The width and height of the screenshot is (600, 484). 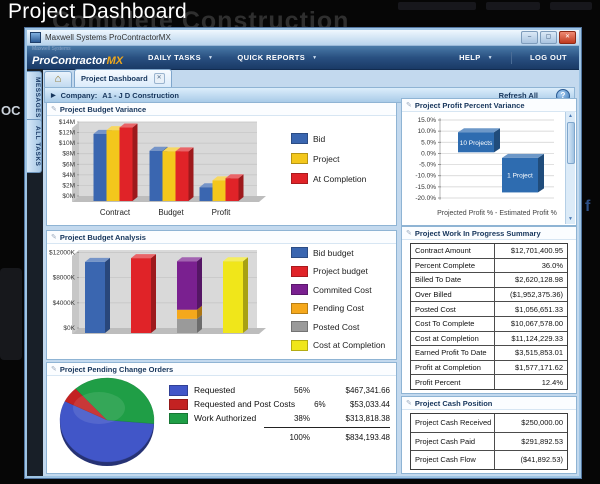 I want to click on window-titlebar: Maxwell Systems ProContractorMX – ▢ ✕, so click(x=303, y=38).